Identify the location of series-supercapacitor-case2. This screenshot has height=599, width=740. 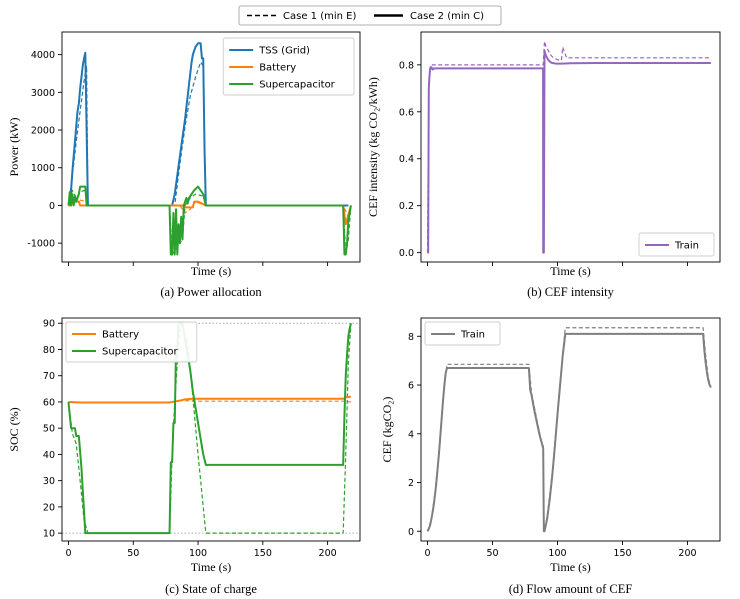
(209, 220).